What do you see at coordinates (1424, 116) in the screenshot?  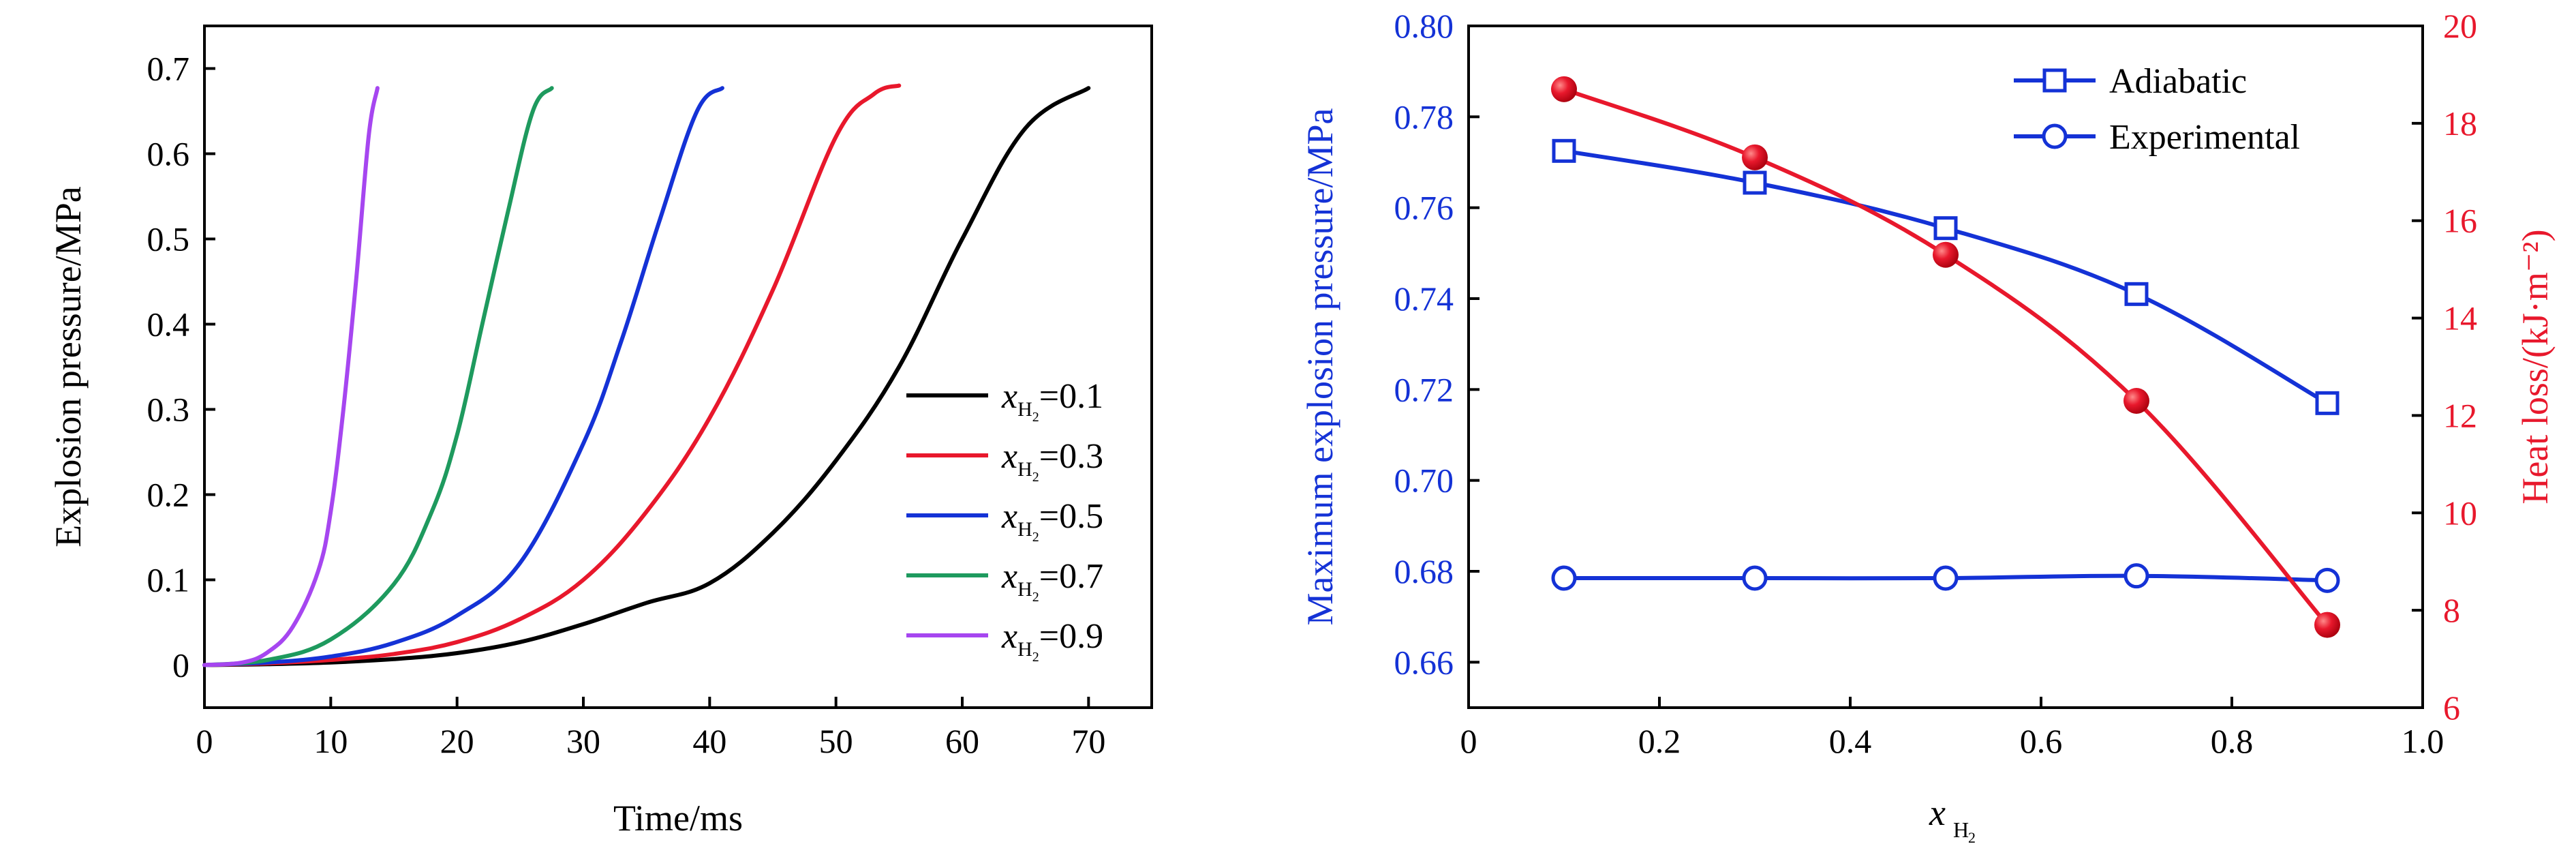 I see `y-tick-label: 0.78` at bounding box center [1424, 116].